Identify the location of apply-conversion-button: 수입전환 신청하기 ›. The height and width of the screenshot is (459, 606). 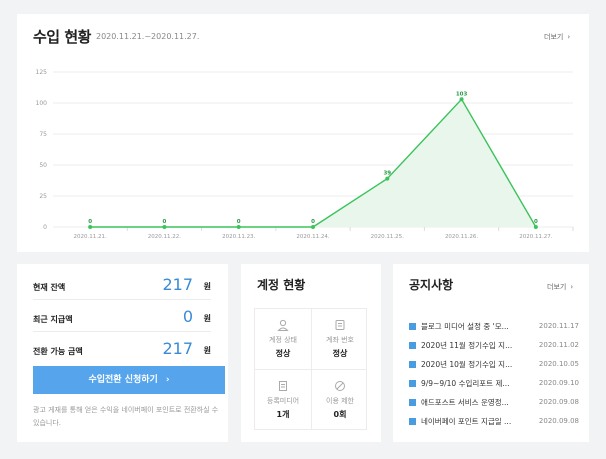
(129, 380).